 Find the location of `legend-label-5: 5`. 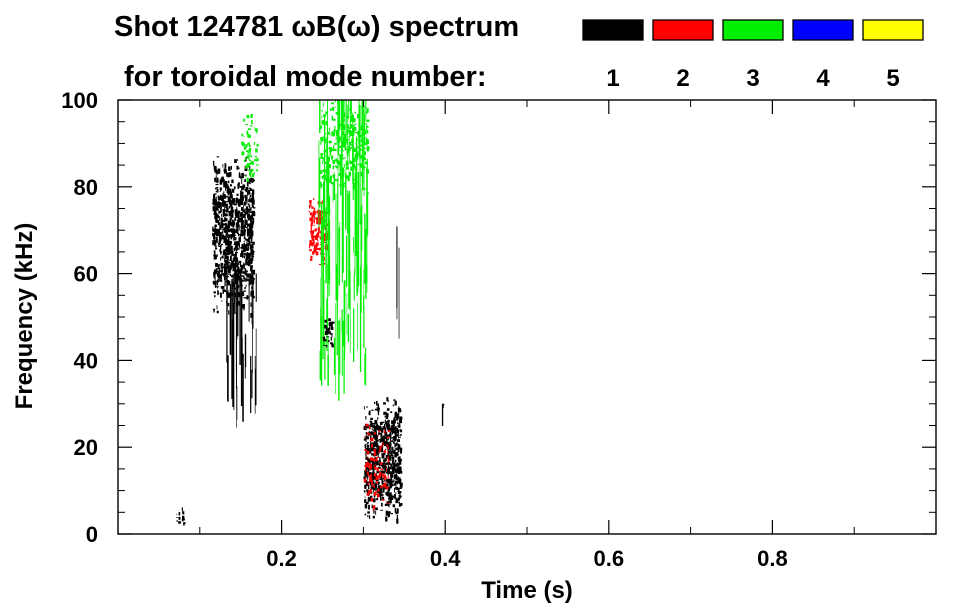

legend-label-5: 5 is located at coordinates (892, 78).